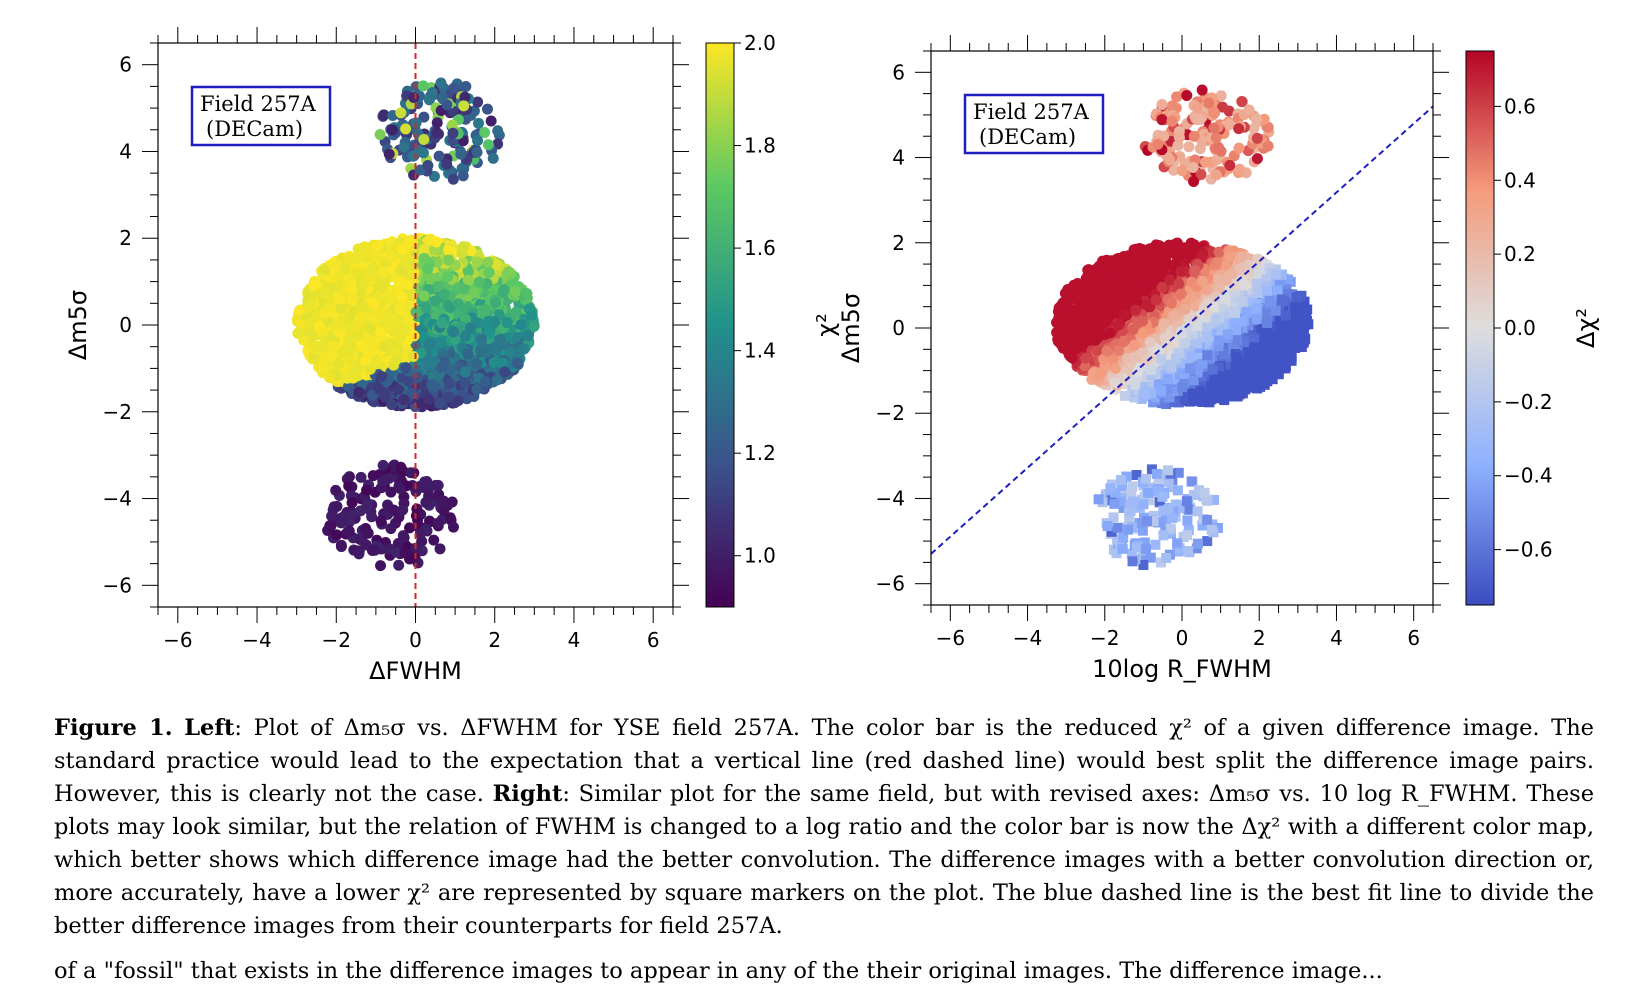 Image resolution: width=1651 pixels, height=988 pixels. I want to click on x-tick-label: −2, so click(336, 640).